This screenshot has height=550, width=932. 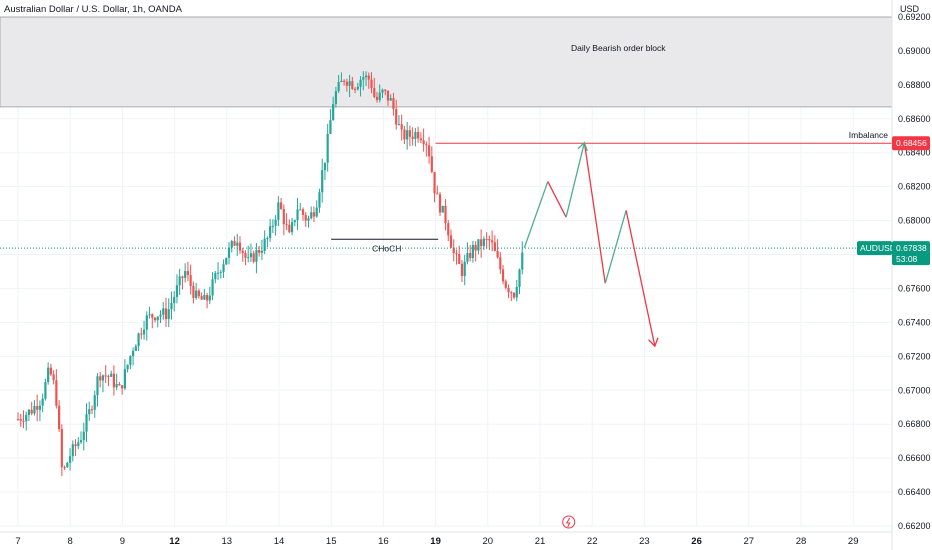 What do you see at coordinates (914, 288) in the screenshot?
I see `y-tick-label: 0.67600` at bounding box center [914, 288].